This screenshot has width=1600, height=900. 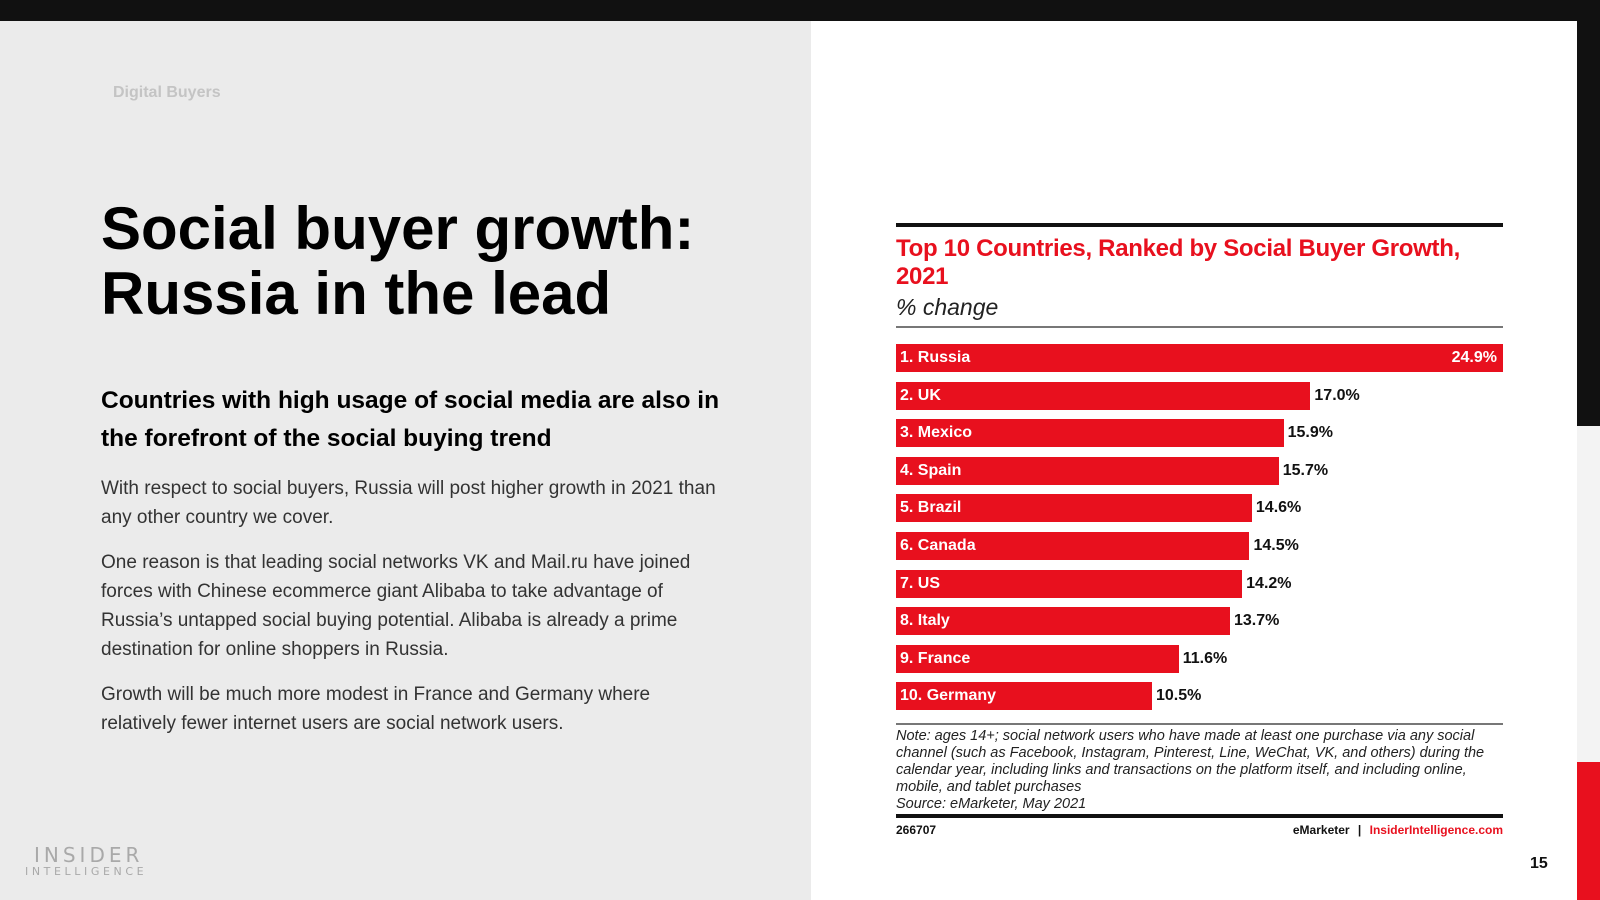 I want to click on section-label: Digital Buyers, so click(x=167, y=92).